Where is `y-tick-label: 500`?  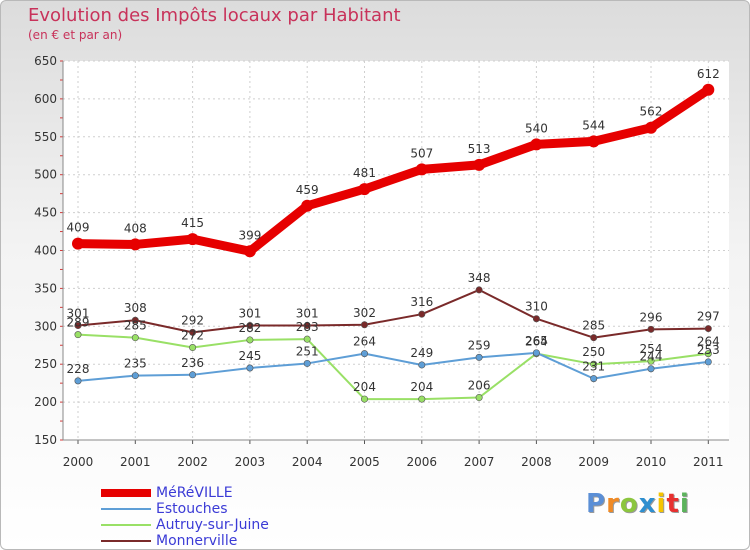 y-tick-label: 500 is located at coordinates (45, 175).